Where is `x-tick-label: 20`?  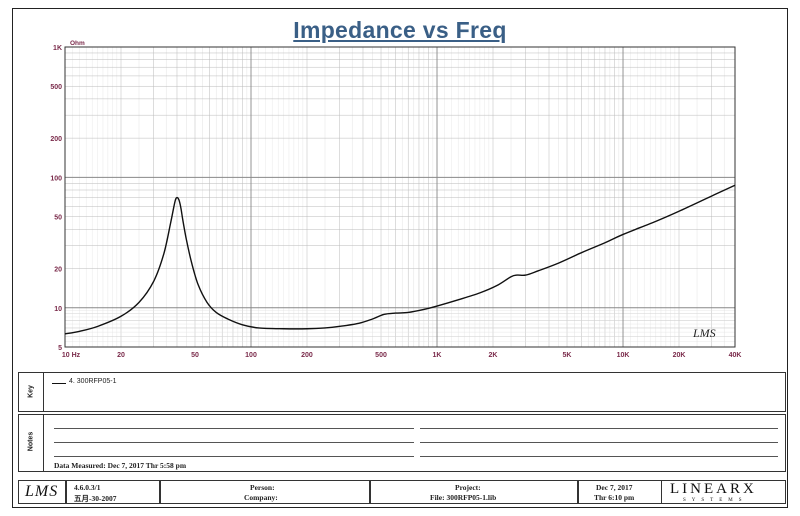
x-tick-label: 20 is located at coordinates (121, 355).